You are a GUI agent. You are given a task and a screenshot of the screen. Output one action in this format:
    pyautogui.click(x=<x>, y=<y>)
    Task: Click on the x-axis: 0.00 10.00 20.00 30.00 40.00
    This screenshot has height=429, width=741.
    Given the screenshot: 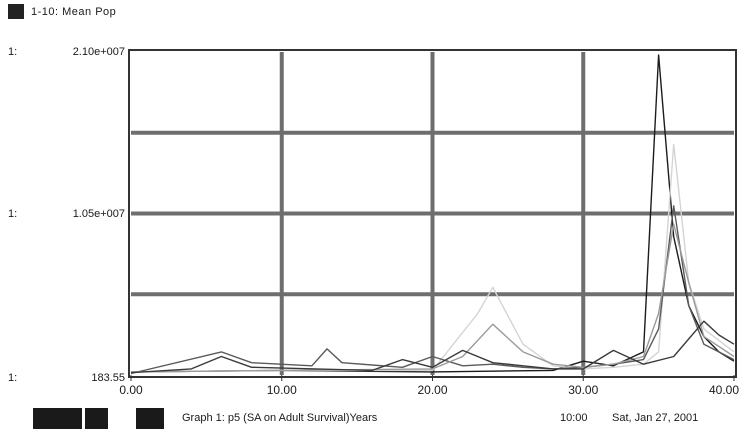 What is the action you would take?
    pyautogui.click(x=429, y=386)
    